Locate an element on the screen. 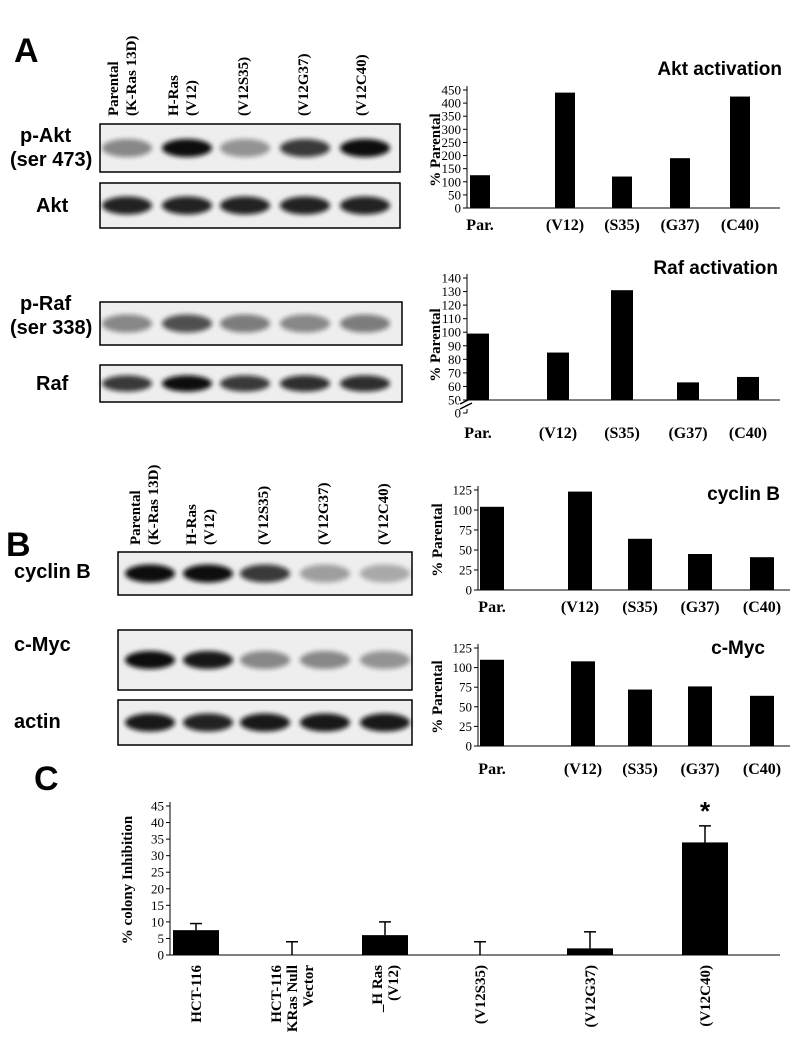  y-tick-label: 130 is located at coordinates (452, 291).